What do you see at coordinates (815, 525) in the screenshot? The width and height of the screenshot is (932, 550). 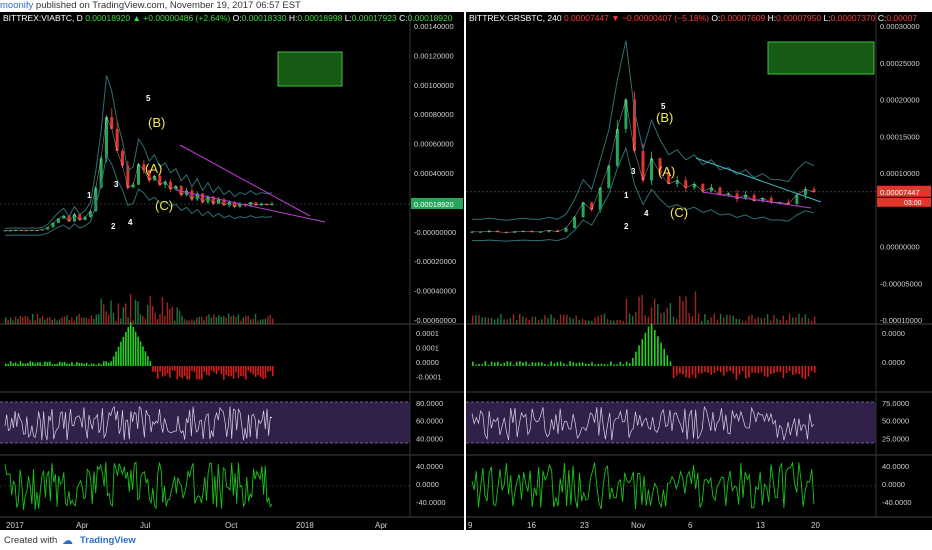 I see `time-axis-label: 20` at bounding box center [815, 525].